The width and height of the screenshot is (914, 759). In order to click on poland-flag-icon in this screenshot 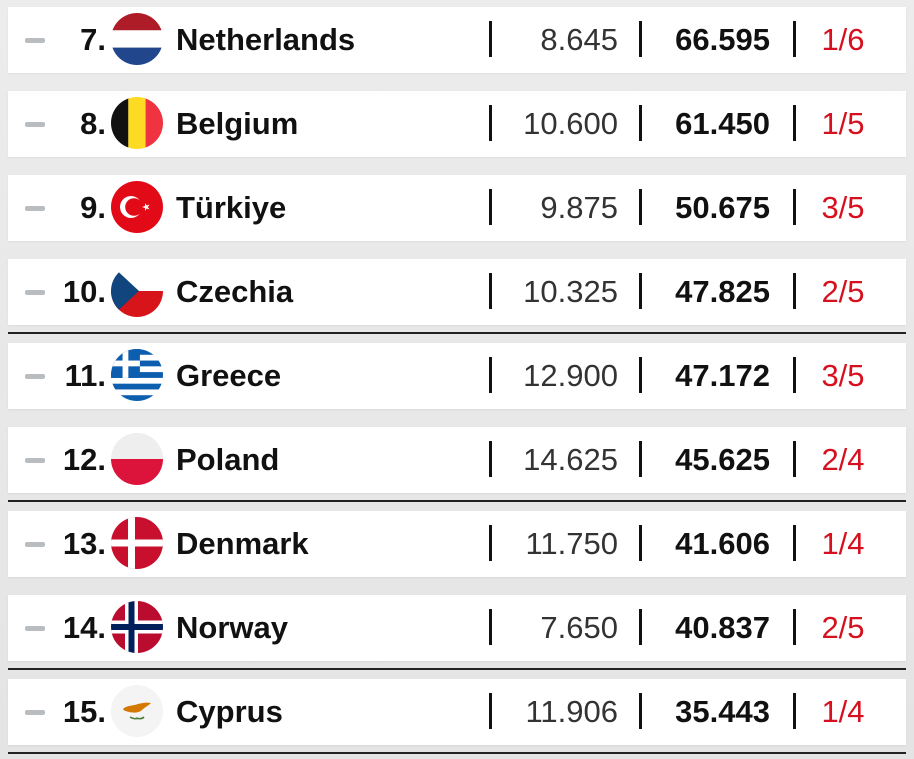, I will do `click(137, 459)`.